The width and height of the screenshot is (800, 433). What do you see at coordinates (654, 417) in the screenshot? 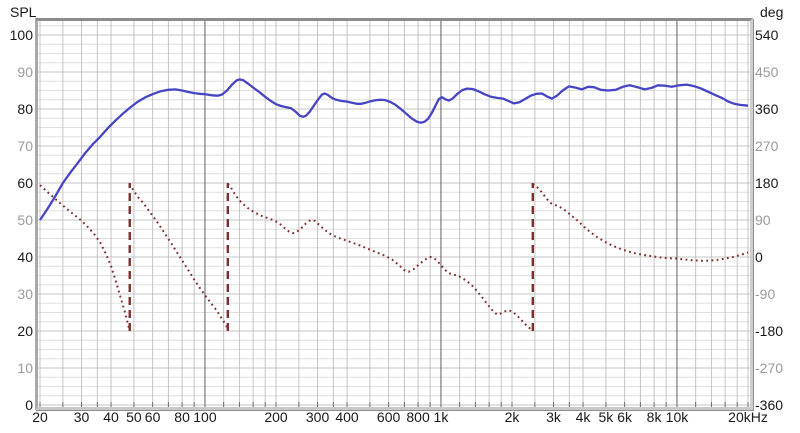
I see `x-axis-label: 8k` at bounding box center [654, 417].